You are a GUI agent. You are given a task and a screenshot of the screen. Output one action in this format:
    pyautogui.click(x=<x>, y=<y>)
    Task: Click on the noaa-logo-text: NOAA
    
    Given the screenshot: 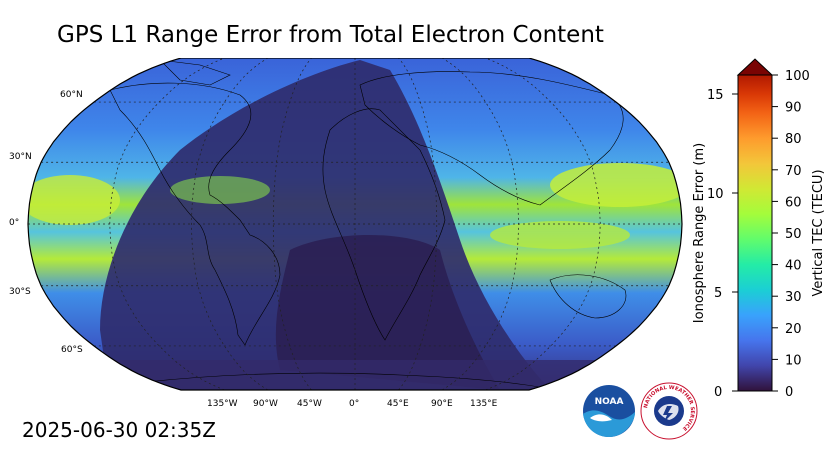 What is the action you would take?
    pyautogui.click(x=609, y=402)
    